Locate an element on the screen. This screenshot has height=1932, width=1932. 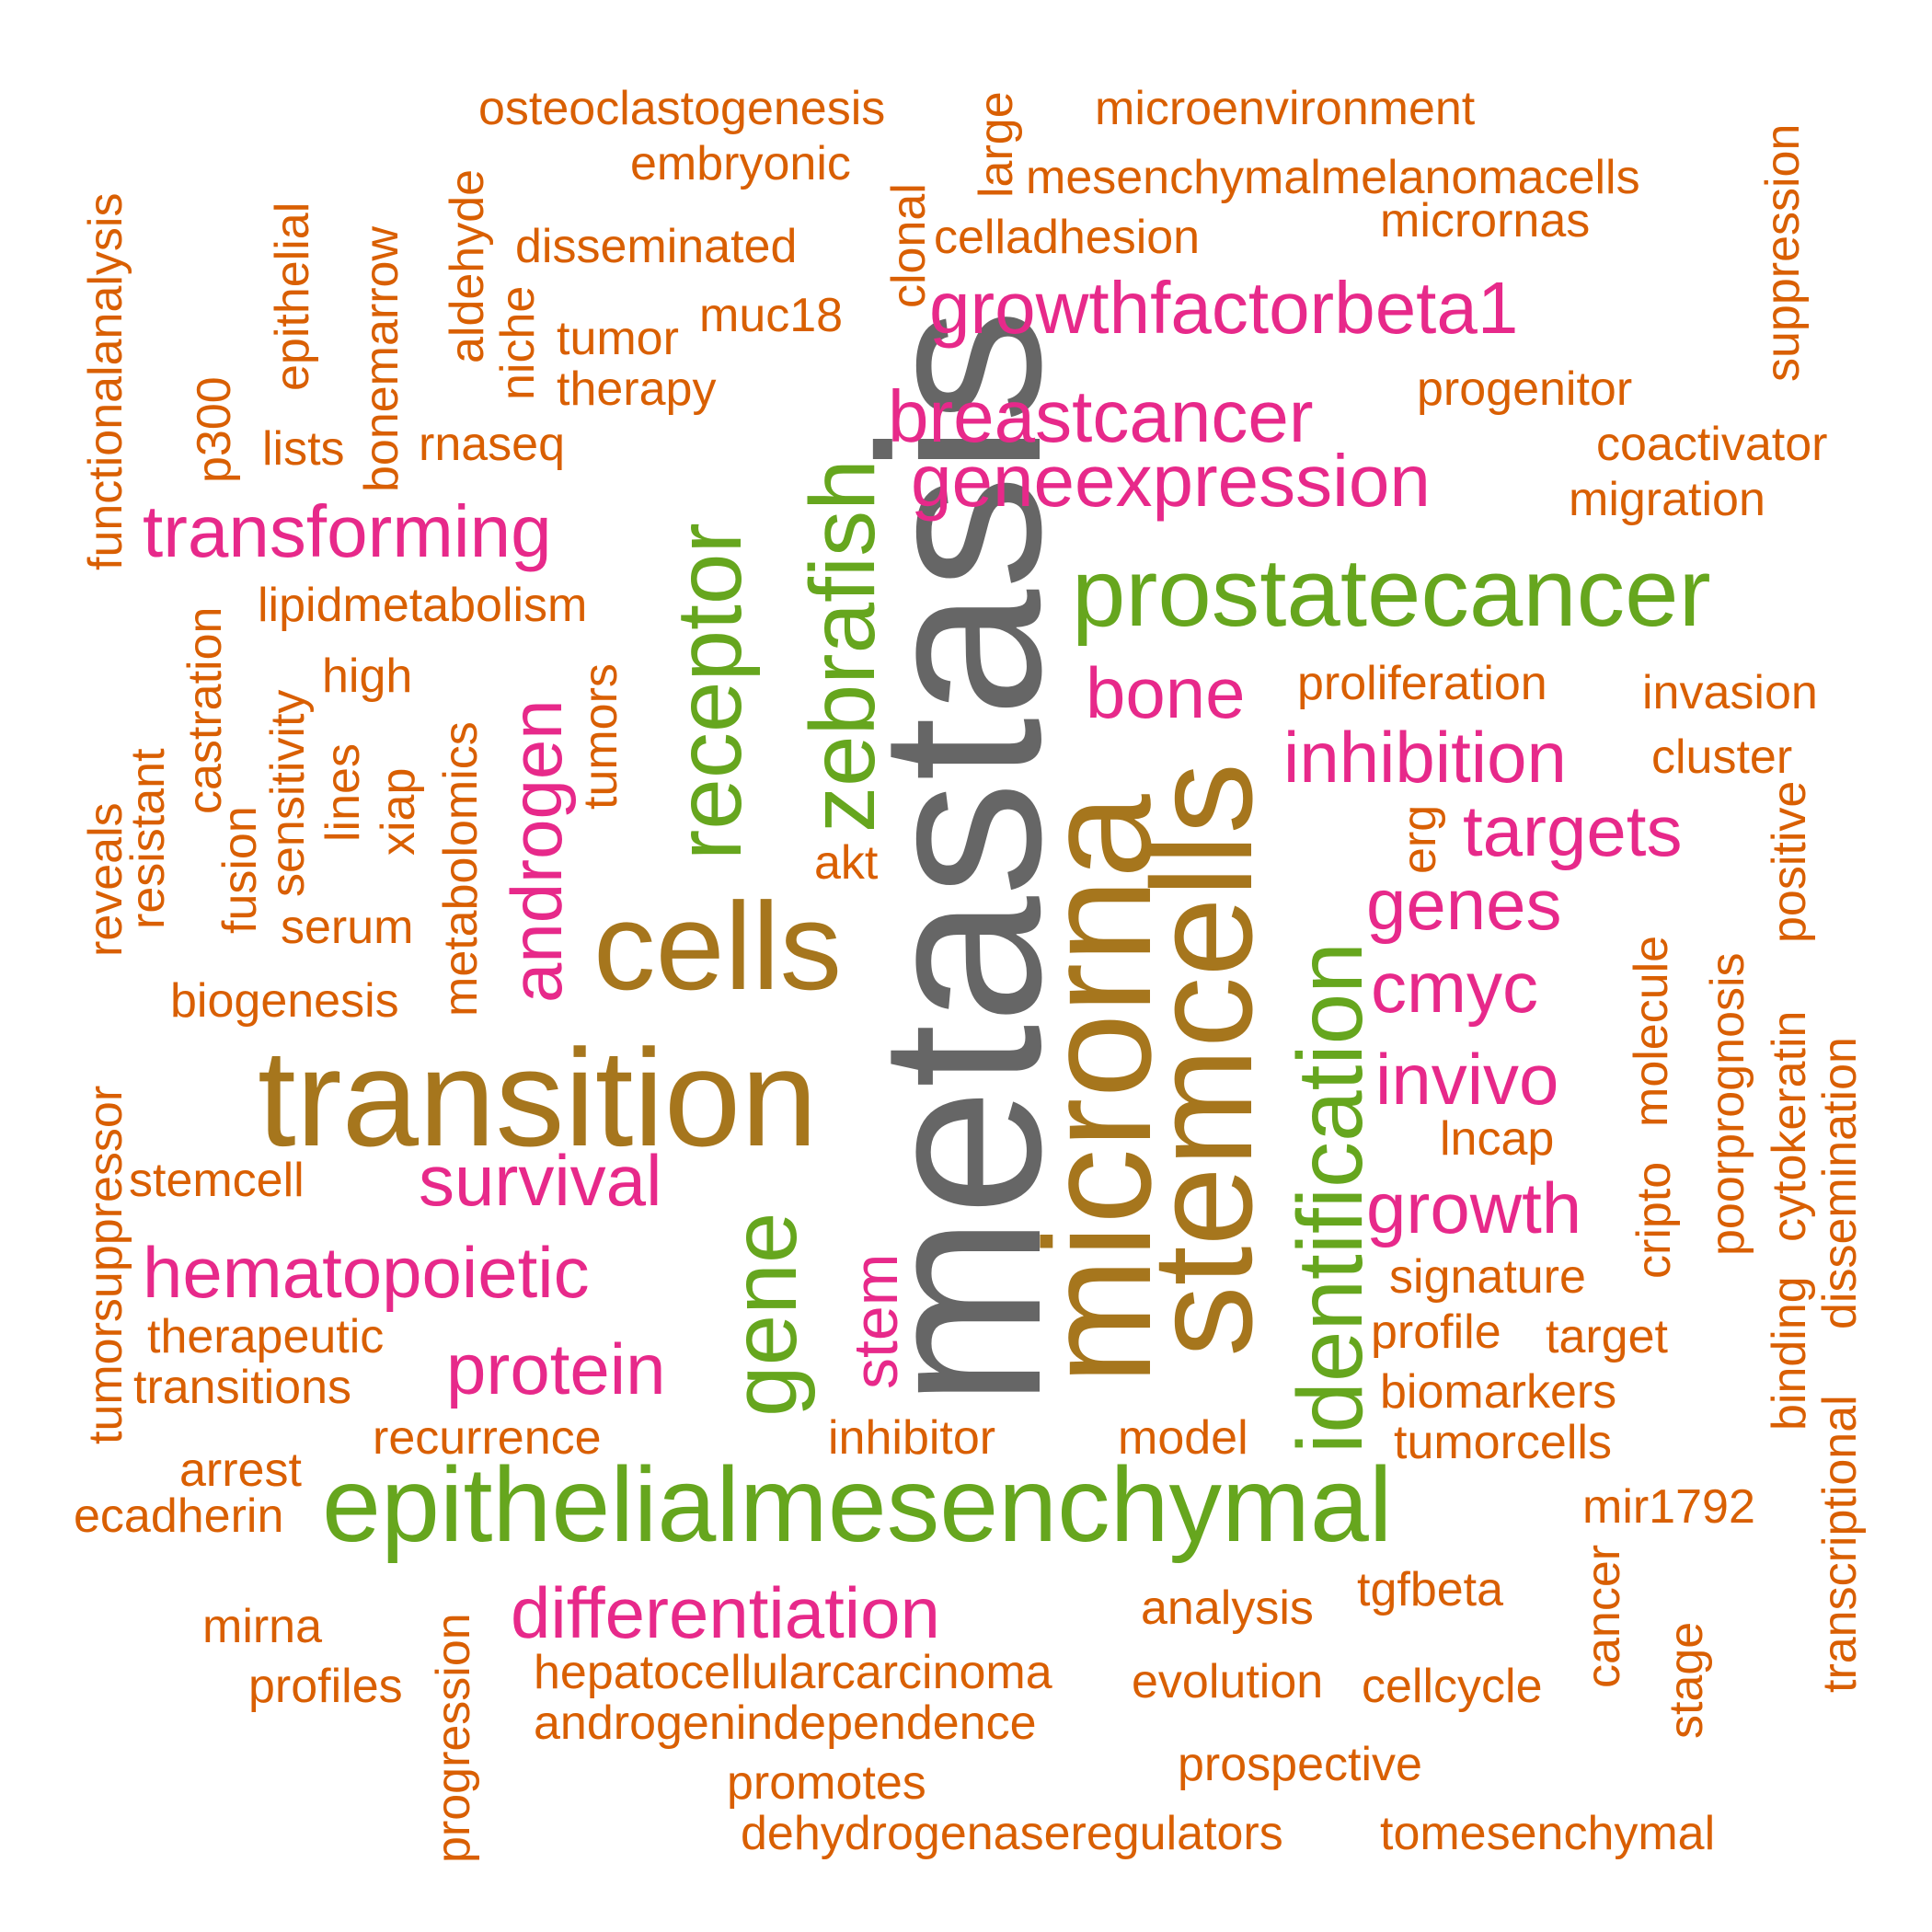
word-cells: cells is located at coordinates (717, 947).